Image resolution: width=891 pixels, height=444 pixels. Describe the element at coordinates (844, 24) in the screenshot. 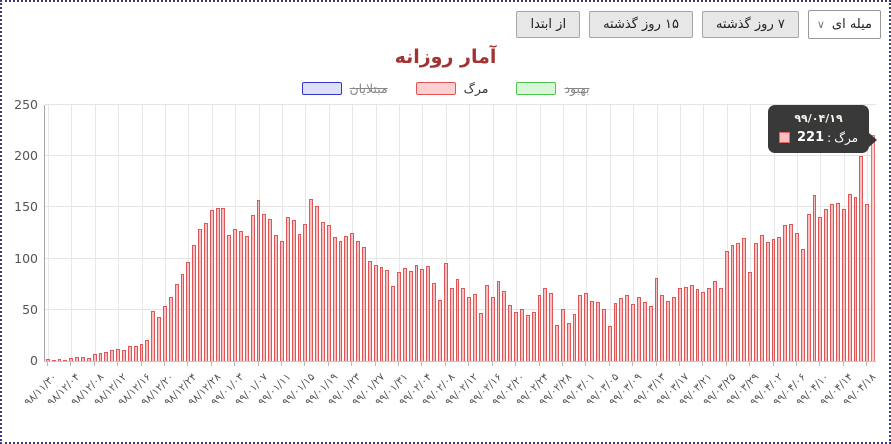

I see `chart-type-select: میله ای ∨` at that location.